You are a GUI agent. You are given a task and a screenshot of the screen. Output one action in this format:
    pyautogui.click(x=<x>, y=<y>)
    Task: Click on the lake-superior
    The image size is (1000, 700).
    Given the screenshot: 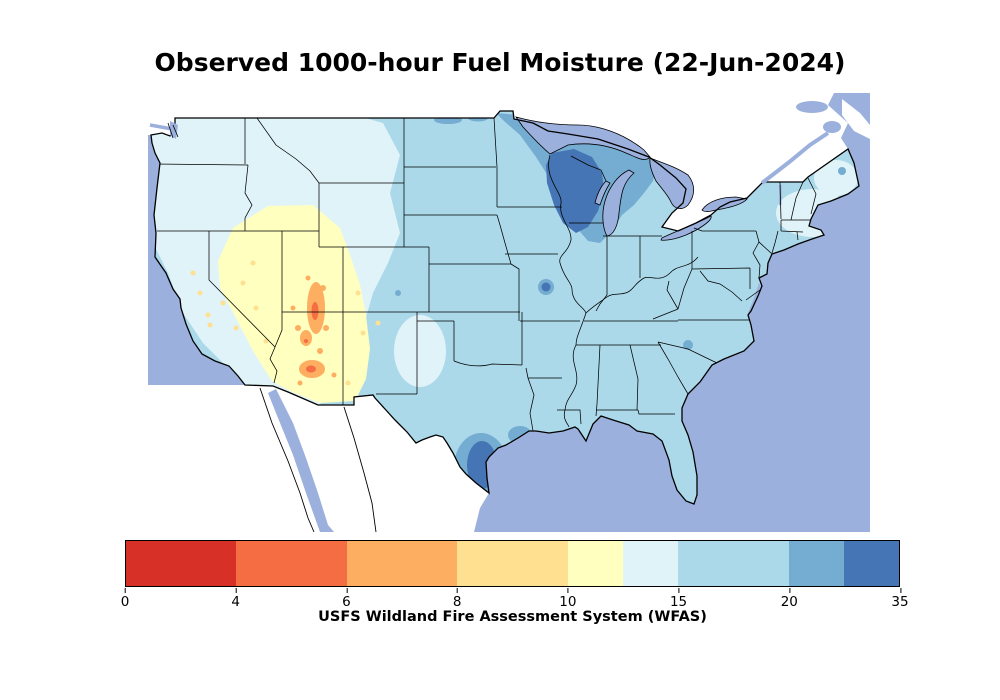 What is the action you would take?
    pyautogui.click(x=583, y=138)
    